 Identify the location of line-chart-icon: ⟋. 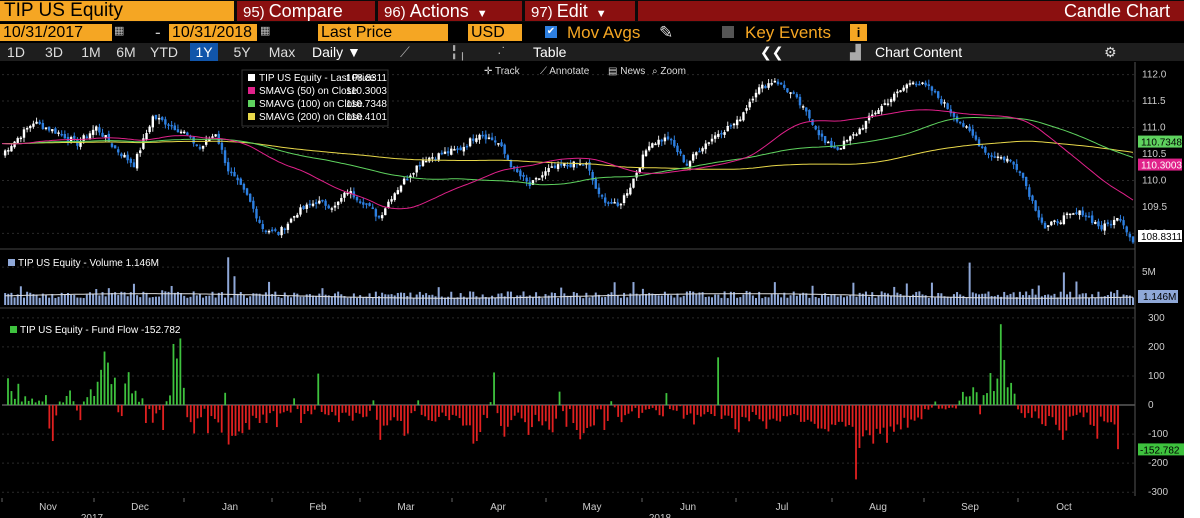
(405, 52).